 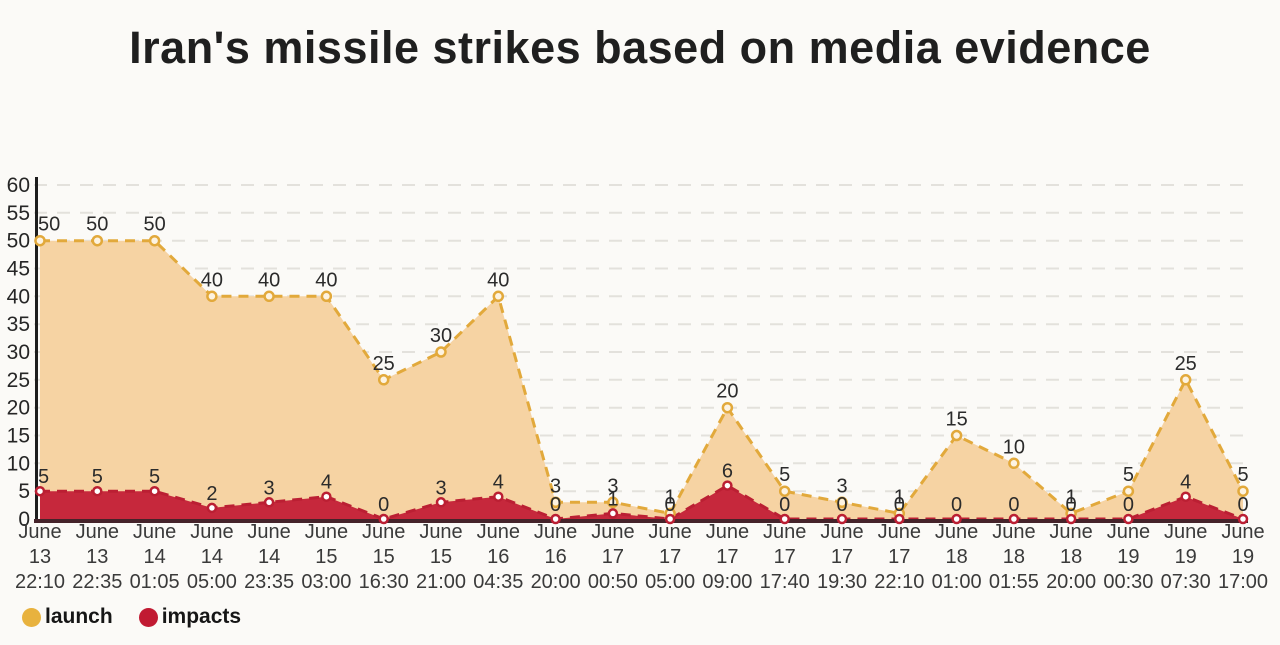 What do you see at coordinates (79, 616) in the screenshot?
I see `legend-label-launch: launch` at bounding box center [79, 616].